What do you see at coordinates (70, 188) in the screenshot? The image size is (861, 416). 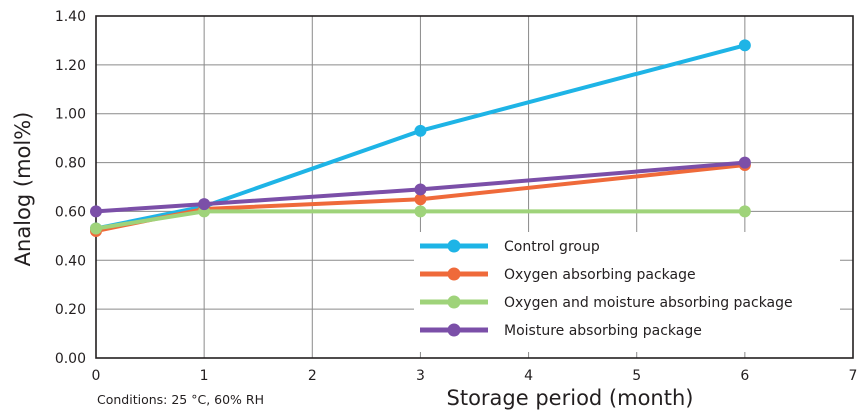 I see `y-axis-ticks: 0.00 0.20 0.40 0.60 0.80 1.00 1.20 1.40` at bounding box center [70, 188].